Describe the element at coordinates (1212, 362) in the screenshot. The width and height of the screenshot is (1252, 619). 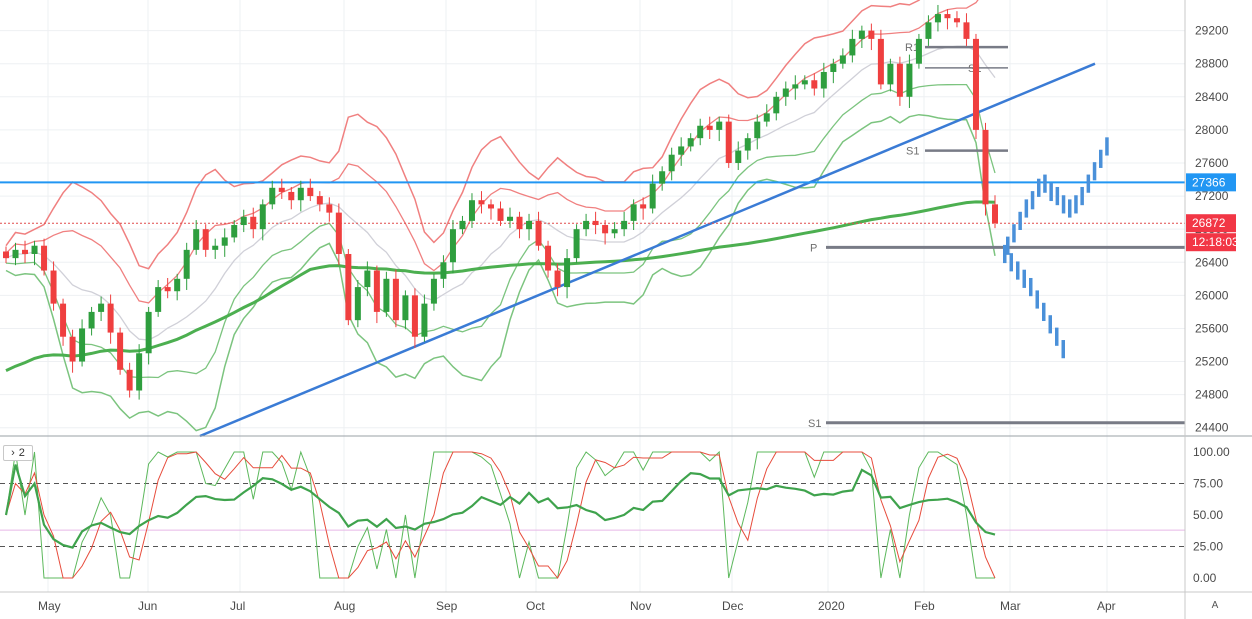
I see `price-tick-label: 25200` at that location.